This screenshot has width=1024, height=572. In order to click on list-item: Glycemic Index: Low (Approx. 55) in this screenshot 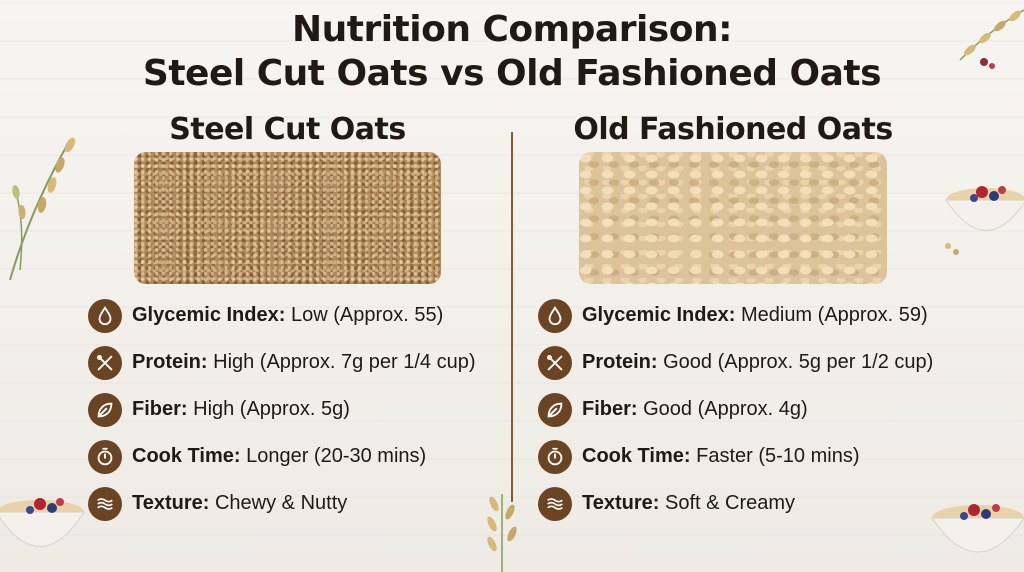, I will do `click(281, 315)`.